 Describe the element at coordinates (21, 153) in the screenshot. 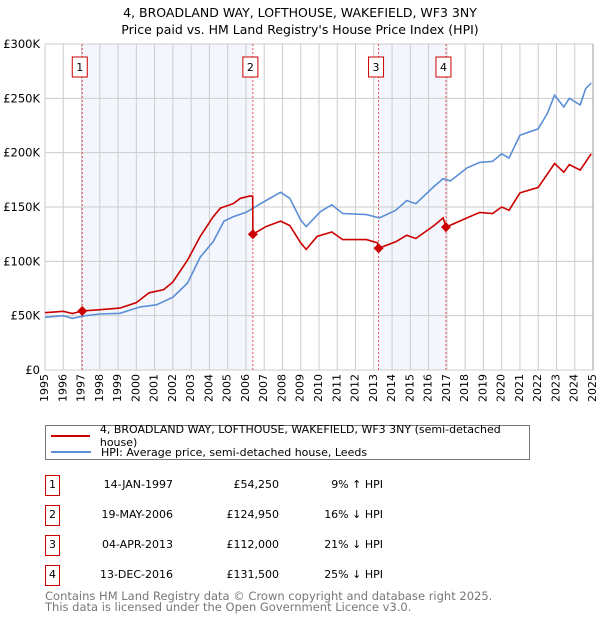

I see `y-tick-label: £200K` at that location.